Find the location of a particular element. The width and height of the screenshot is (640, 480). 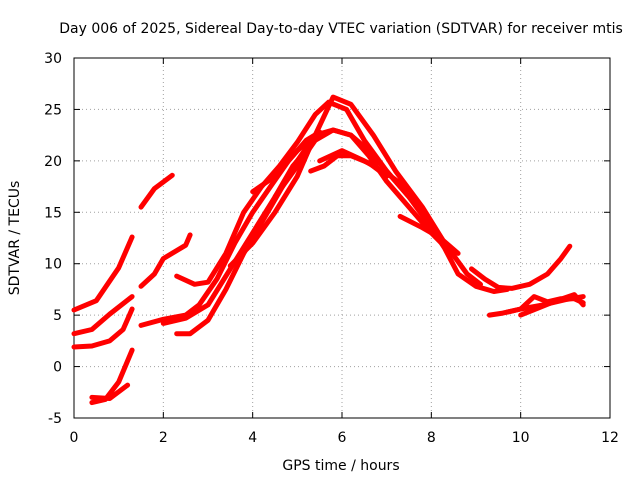

series-line-s7 is located at coordinates (165, 260).